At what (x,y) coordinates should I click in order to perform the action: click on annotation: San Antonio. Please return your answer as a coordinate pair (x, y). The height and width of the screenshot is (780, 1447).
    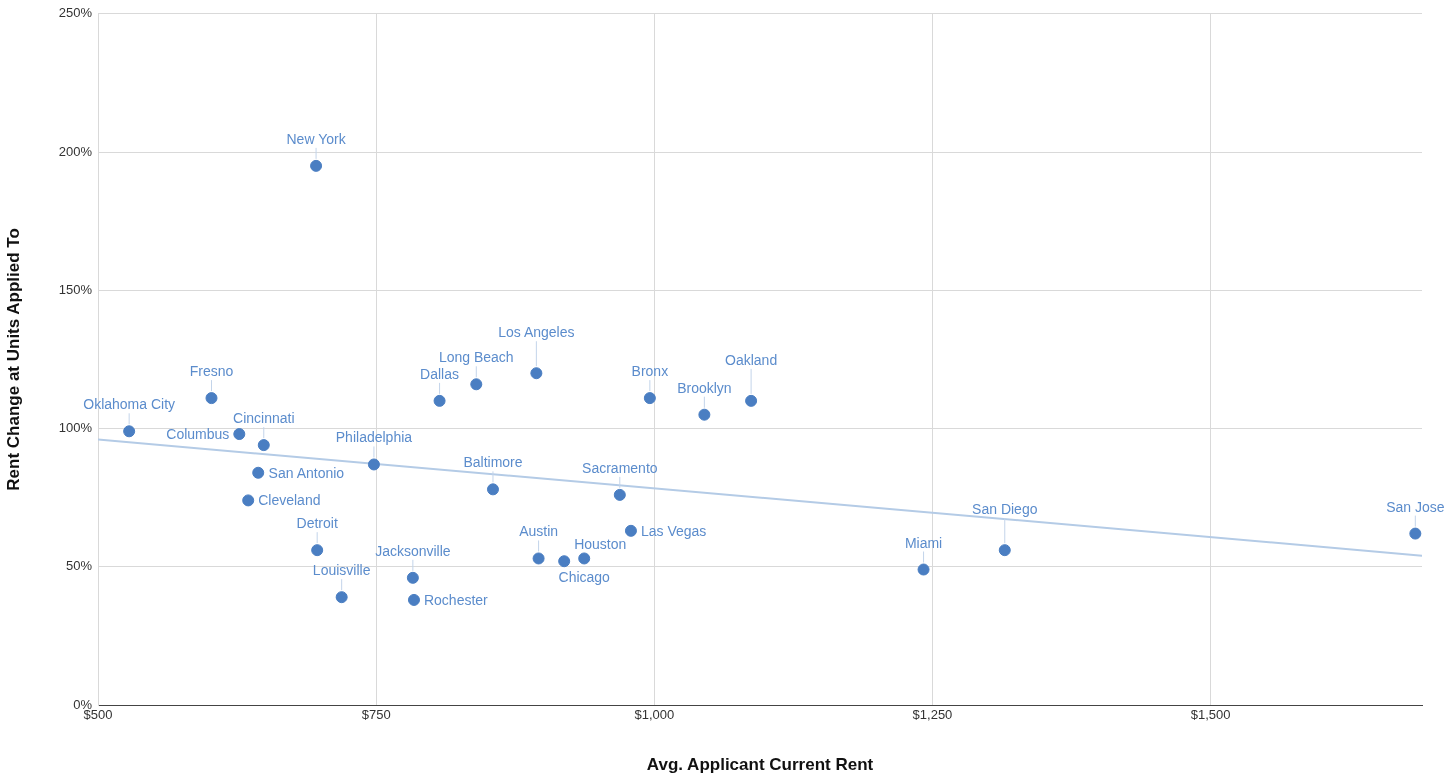
    Looking at the image, I should click on (306, 472).